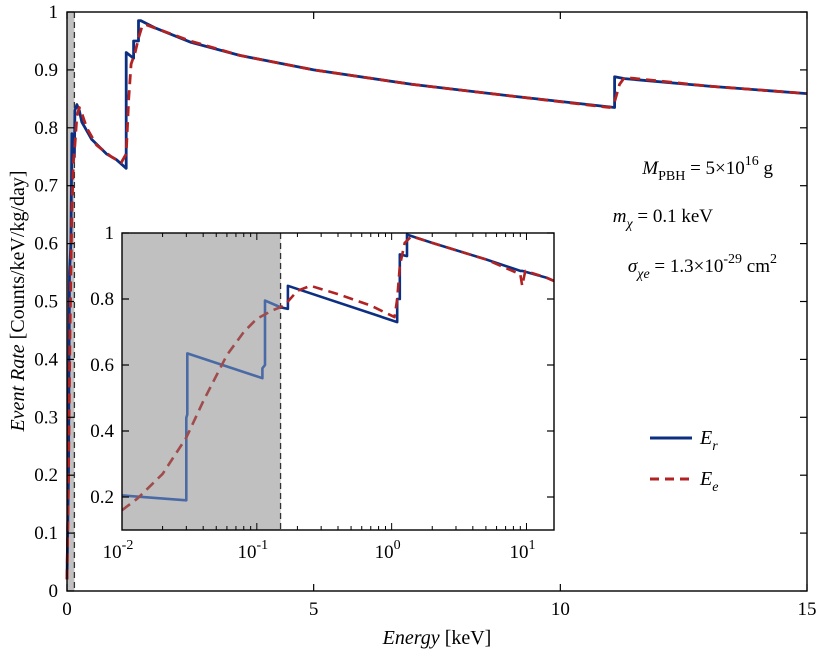 The height and width of the screenshot is (658, 822). I want to click on x-tick-label: 0, so click(67, 609).